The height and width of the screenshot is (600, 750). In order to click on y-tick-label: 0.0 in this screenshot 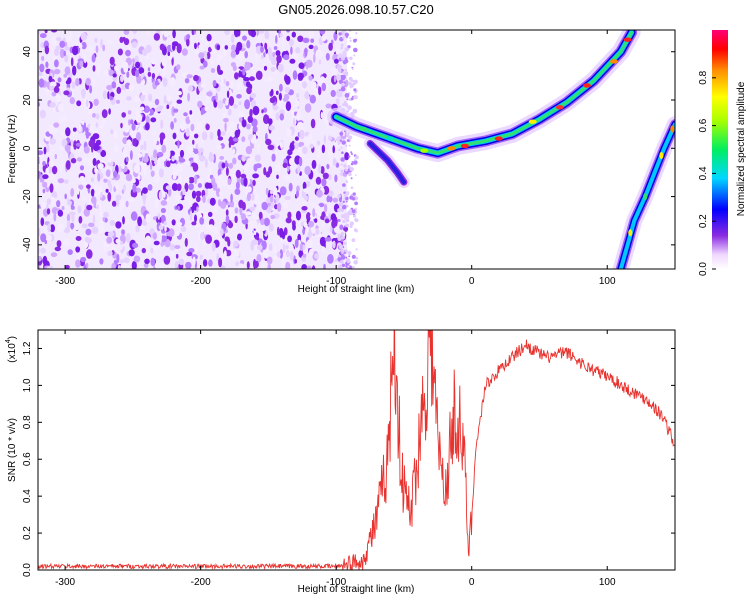, I will do `click(27, 570)`.